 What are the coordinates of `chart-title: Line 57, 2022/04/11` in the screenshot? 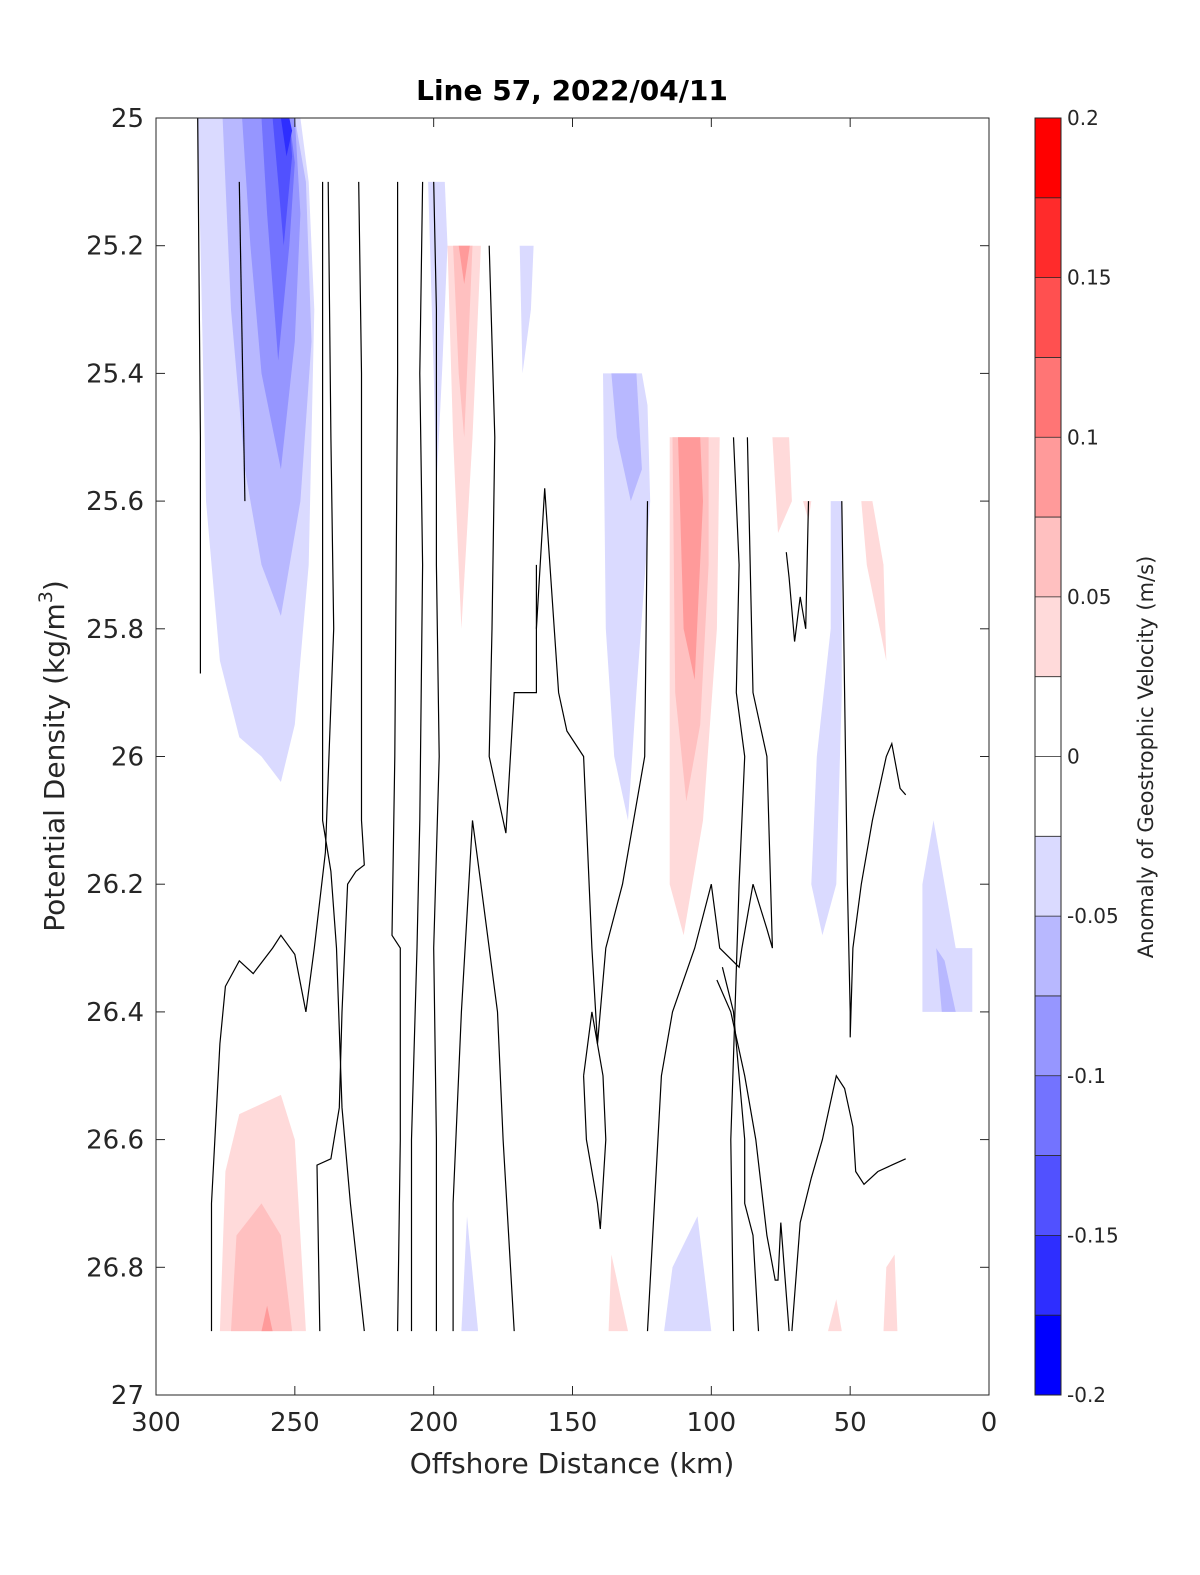 It's located at (572, 90).